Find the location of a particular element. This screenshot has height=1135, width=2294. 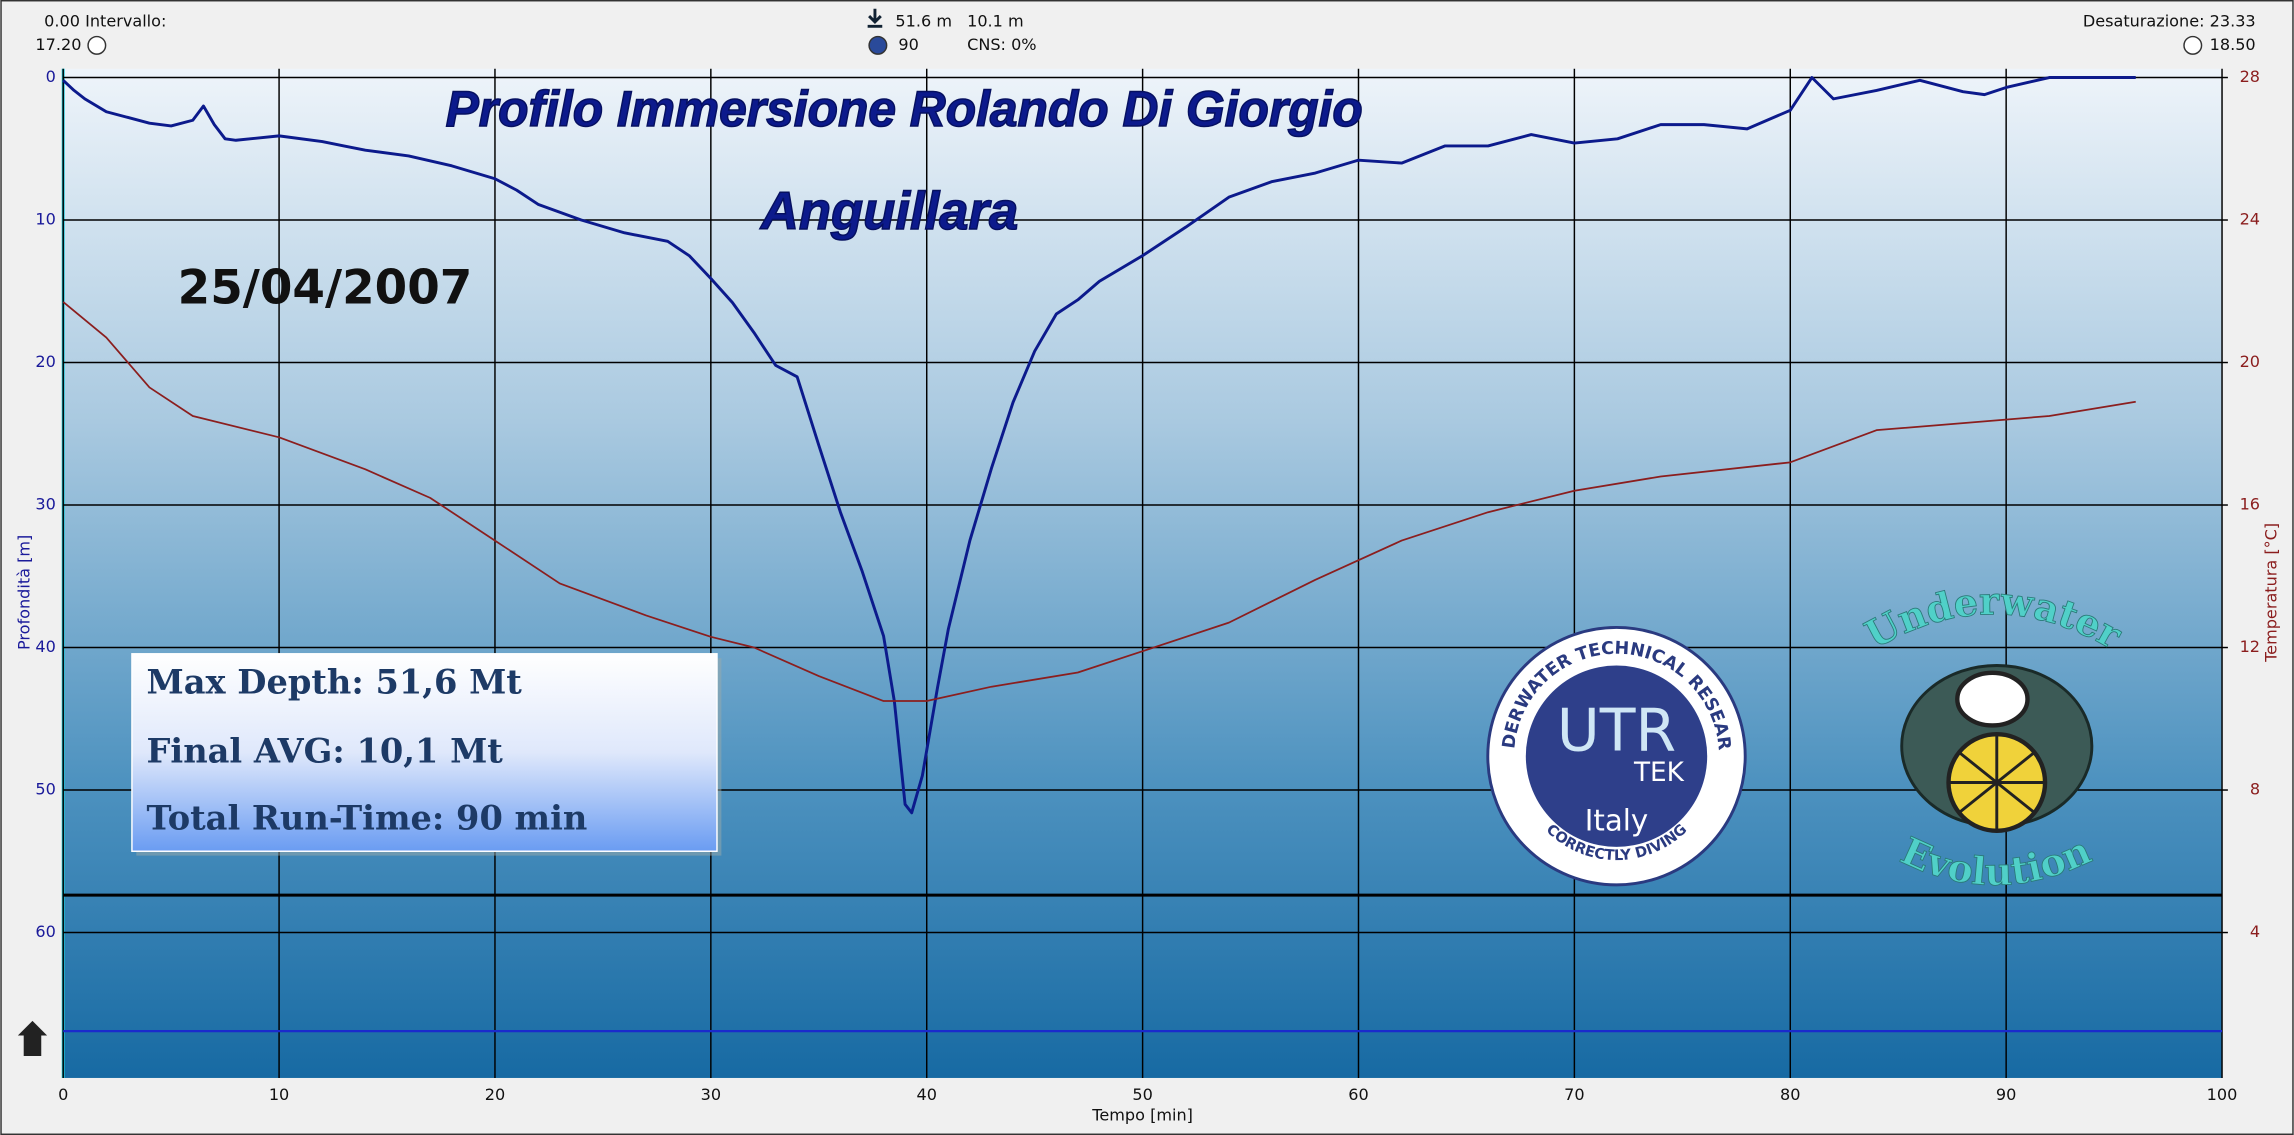

max-depth: 51.6 m is located at coordinates (923, 20).